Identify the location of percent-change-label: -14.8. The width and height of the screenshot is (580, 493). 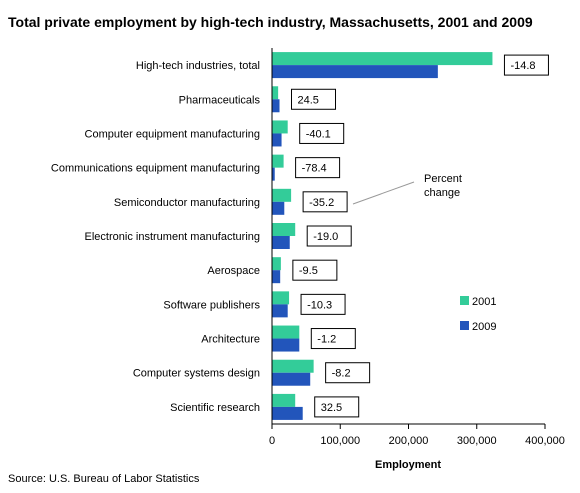
(522, 66).